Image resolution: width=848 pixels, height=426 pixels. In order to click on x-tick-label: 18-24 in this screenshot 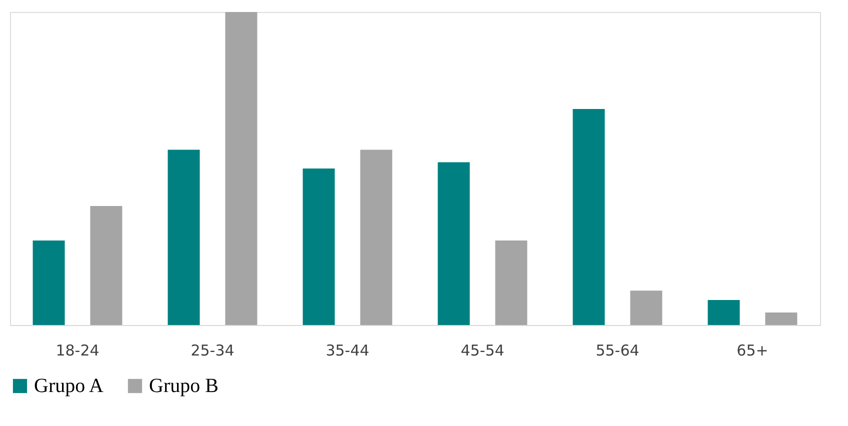, I will do `click(78, 351)`.